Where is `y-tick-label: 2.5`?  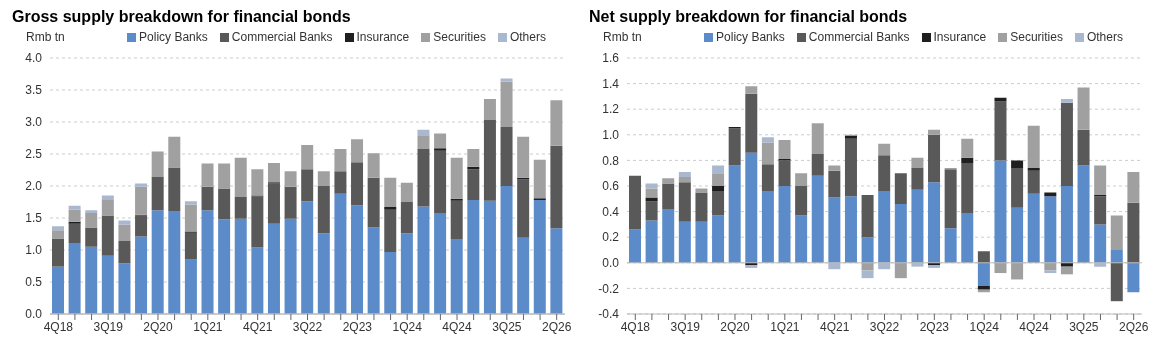
y-tick-label: 2.5 is located at coordinates (34, 154).